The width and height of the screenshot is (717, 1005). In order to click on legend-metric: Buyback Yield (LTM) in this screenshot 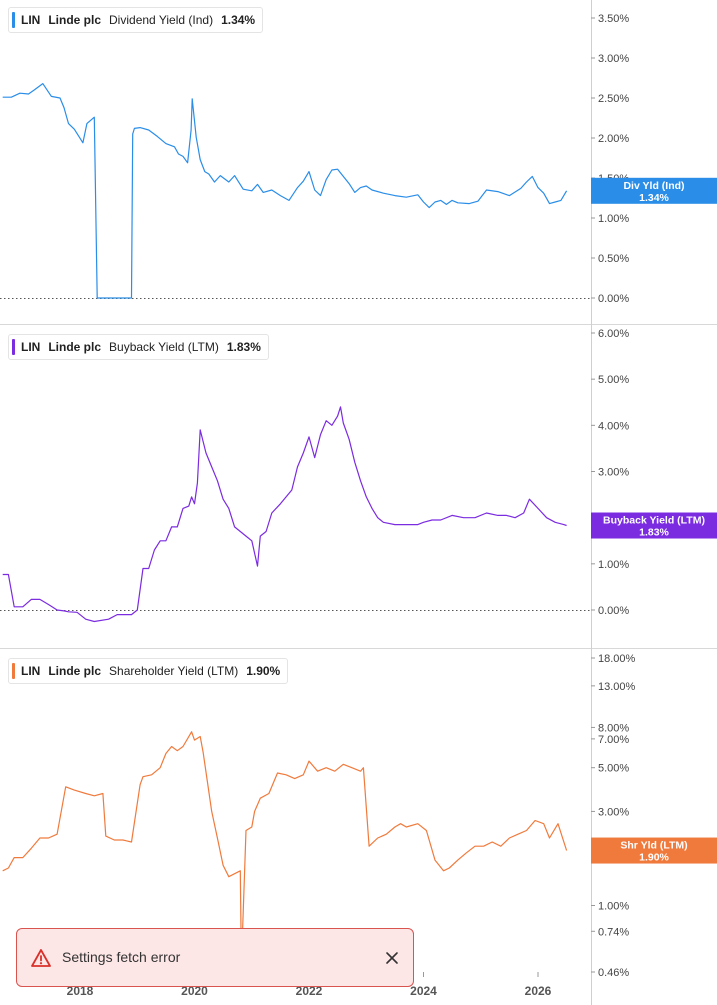, I will do `click(164, 347)`.